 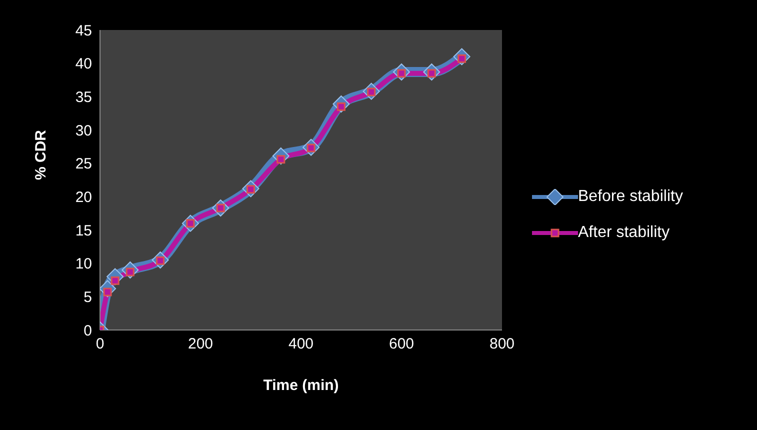 What do you see at coordinates (624, 233) in the screenshot?
I see `legend-label: After stability` at bounding box center [624, 233].